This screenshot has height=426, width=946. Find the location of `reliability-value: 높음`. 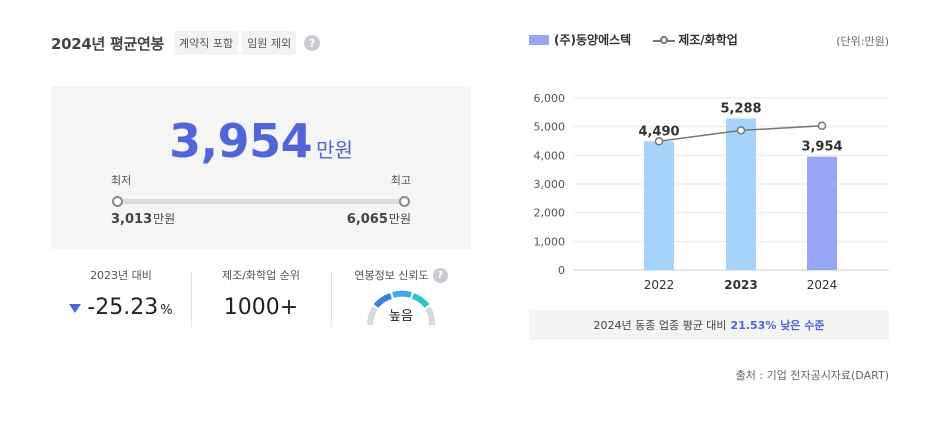

reliability-value: 높음 is located at coordinates (401, 316).